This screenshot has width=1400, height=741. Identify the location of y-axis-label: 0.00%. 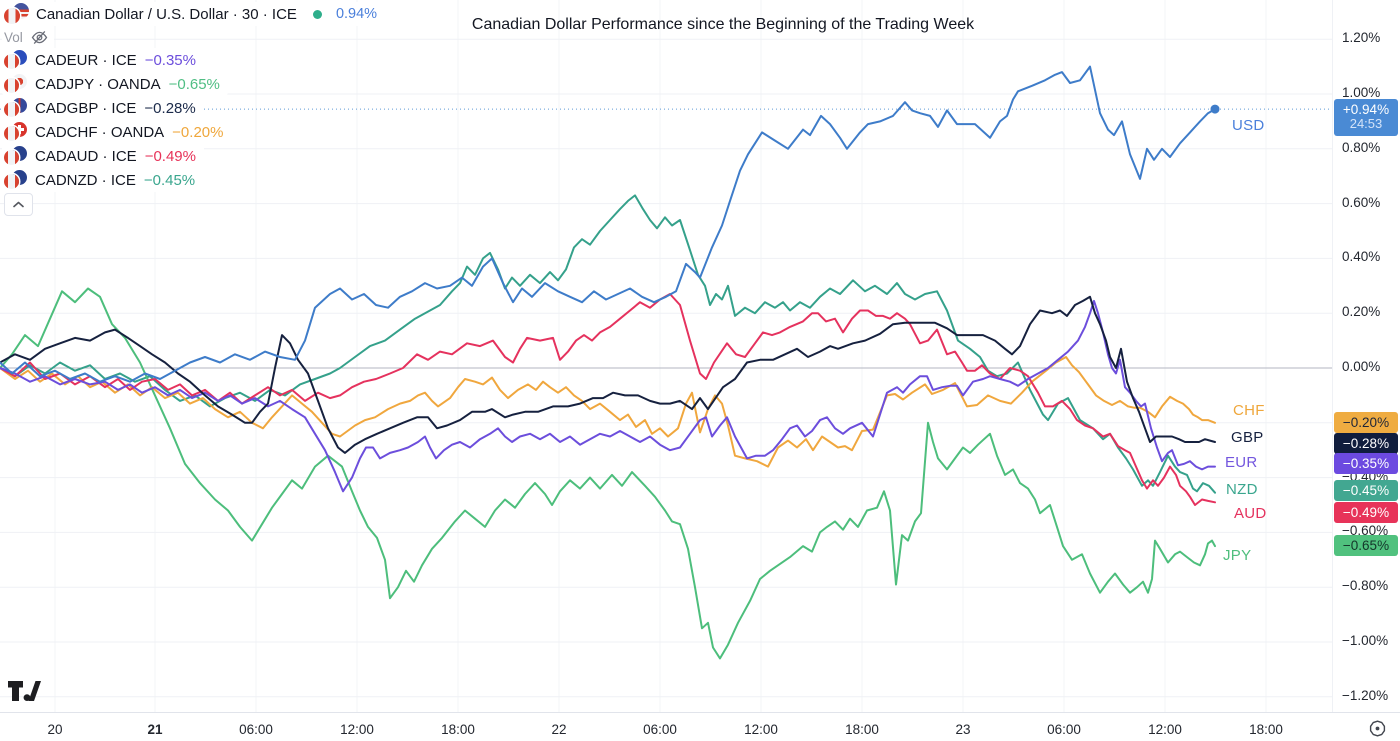
(1361, 366).